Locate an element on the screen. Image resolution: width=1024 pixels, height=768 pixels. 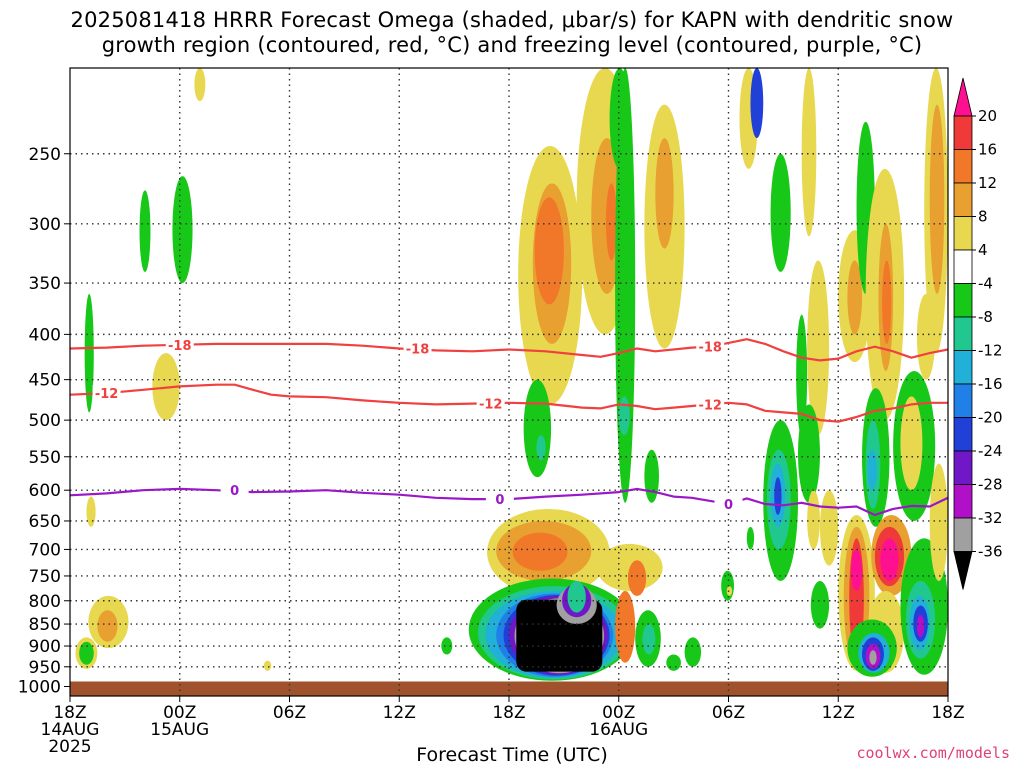
colorbar-label: -12 is located at coordinates (990, 351).